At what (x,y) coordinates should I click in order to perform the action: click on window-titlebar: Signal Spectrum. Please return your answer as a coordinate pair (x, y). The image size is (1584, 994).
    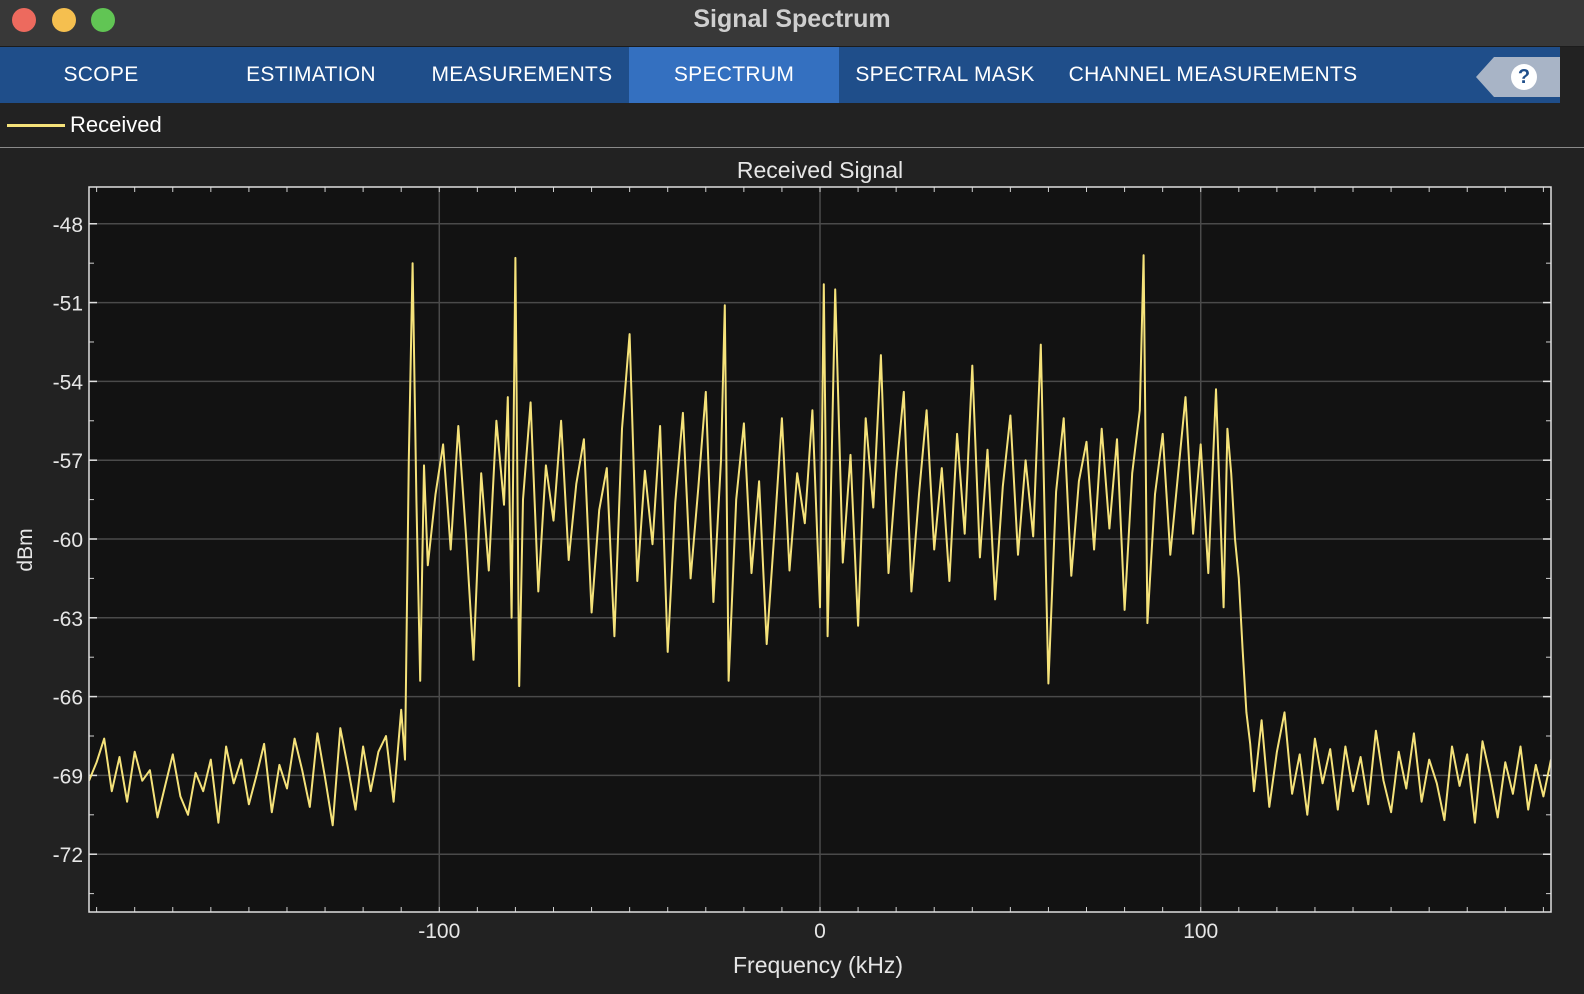
    Looking at the image, I should click on (792, 23).